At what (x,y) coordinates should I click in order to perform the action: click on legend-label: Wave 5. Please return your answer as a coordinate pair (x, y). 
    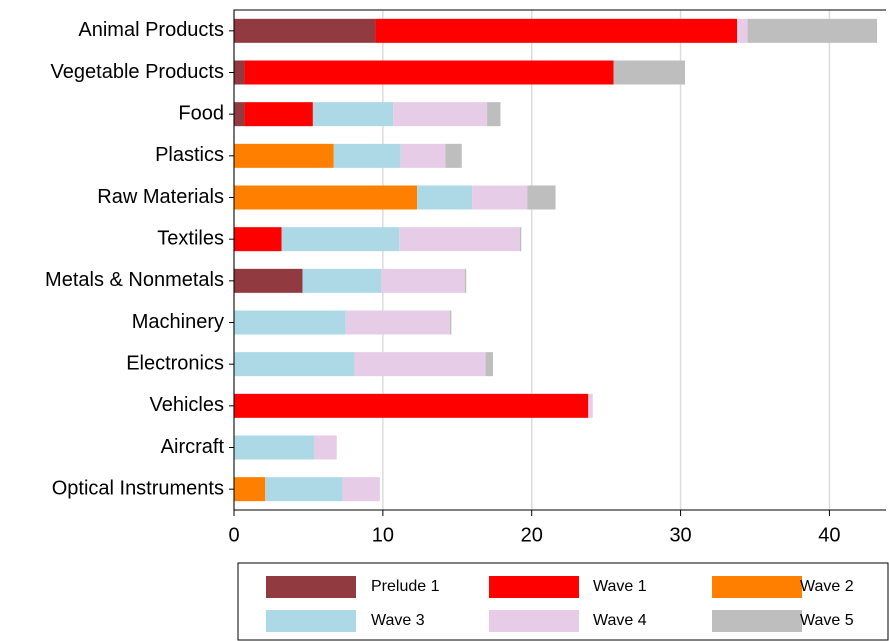
    Looking at the image, I should click on (827, 620).